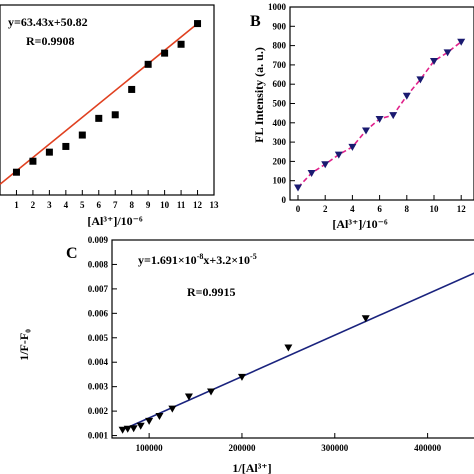 The image size is (474, 474). Describe the element at coordinates (131, 205) in the screenshot. I see `panel-a-x-tick-label: 8` at that location.